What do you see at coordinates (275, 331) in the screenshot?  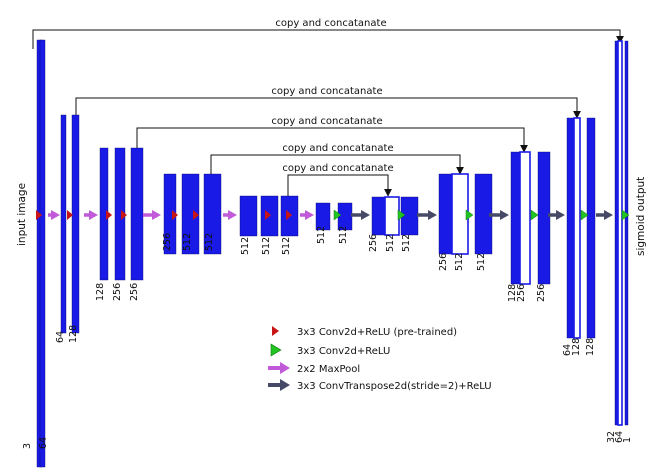 I see `legend-red-triangle-icon` at bounding box center [275, 331].